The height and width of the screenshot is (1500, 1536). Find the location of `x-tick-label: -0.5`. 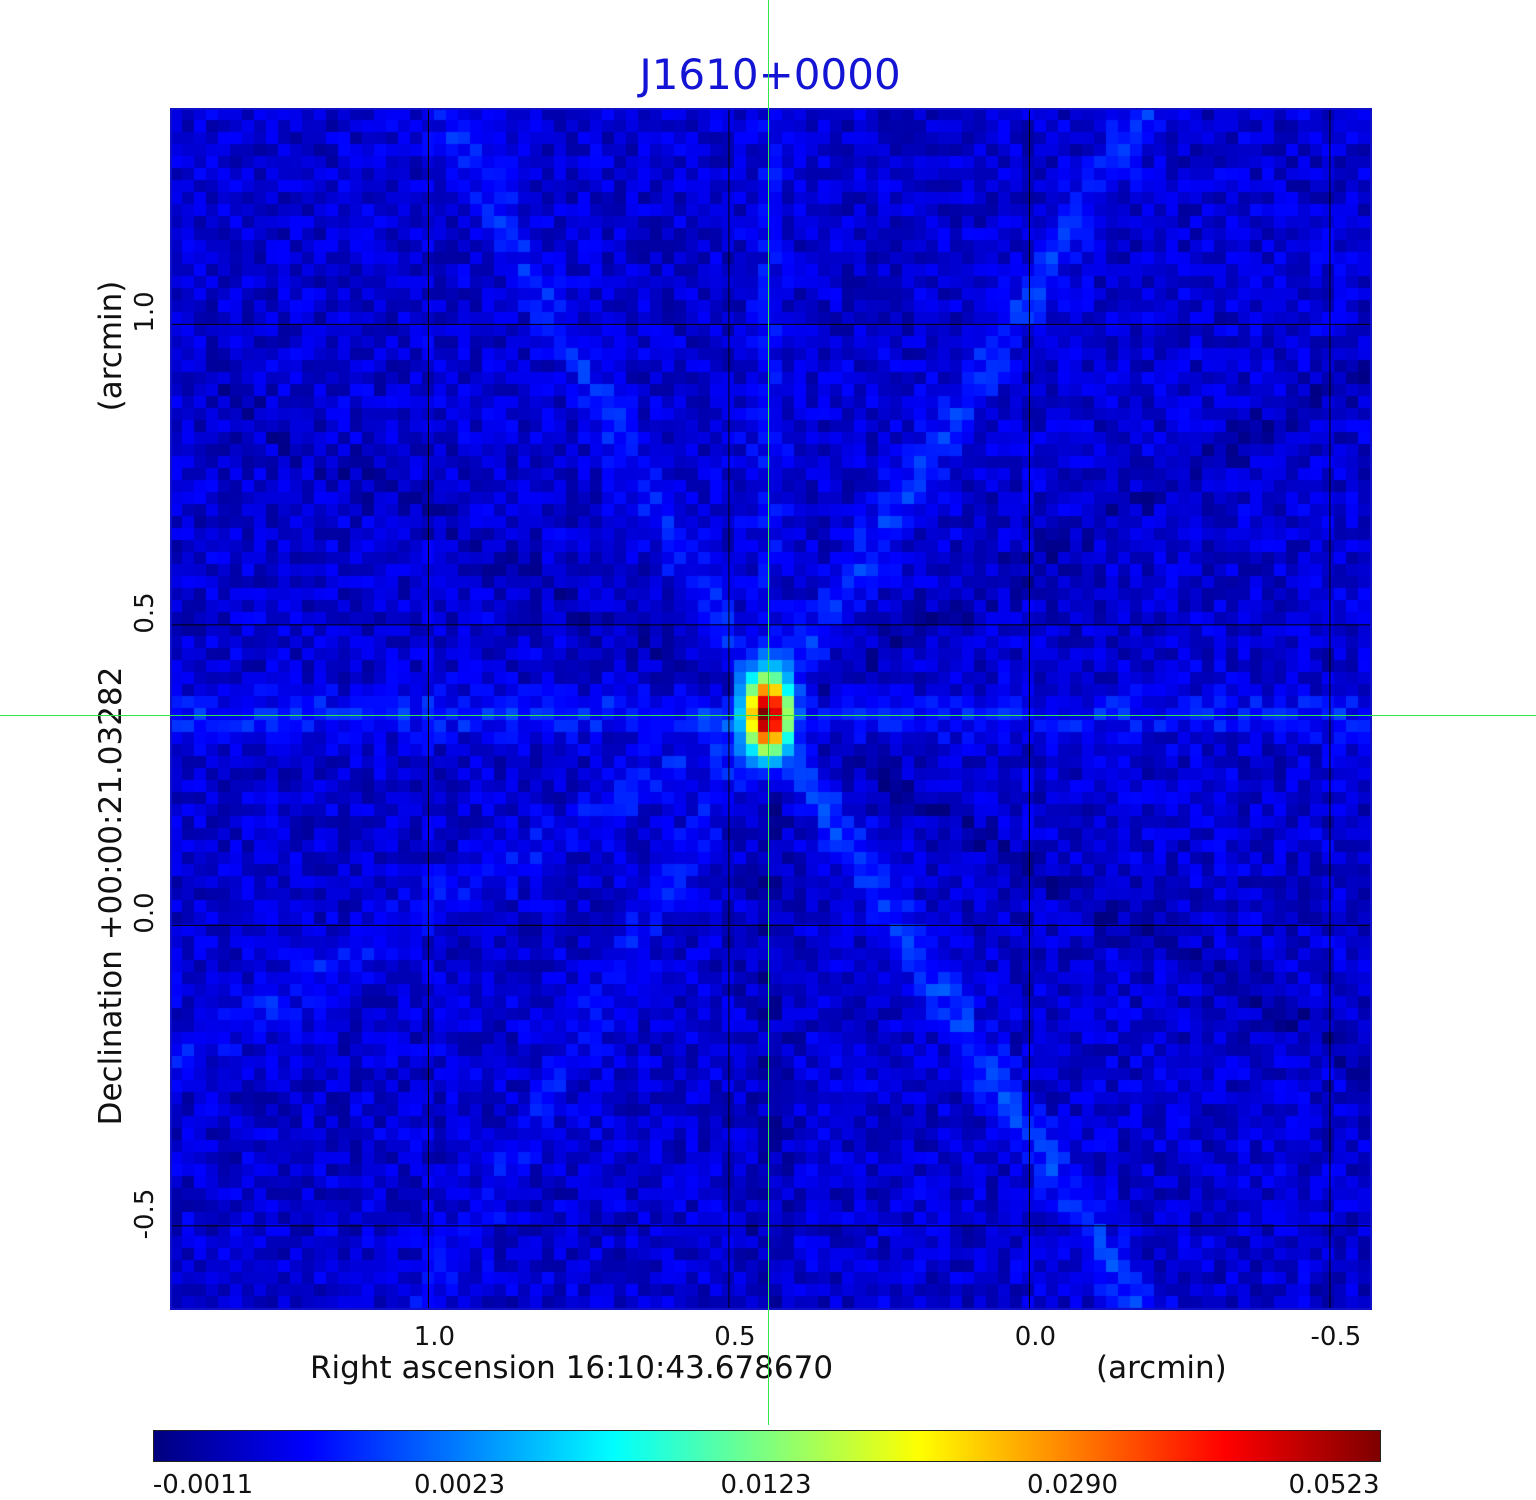

x-tick-label: -0.5 is located at coordinates (1336, 1337).